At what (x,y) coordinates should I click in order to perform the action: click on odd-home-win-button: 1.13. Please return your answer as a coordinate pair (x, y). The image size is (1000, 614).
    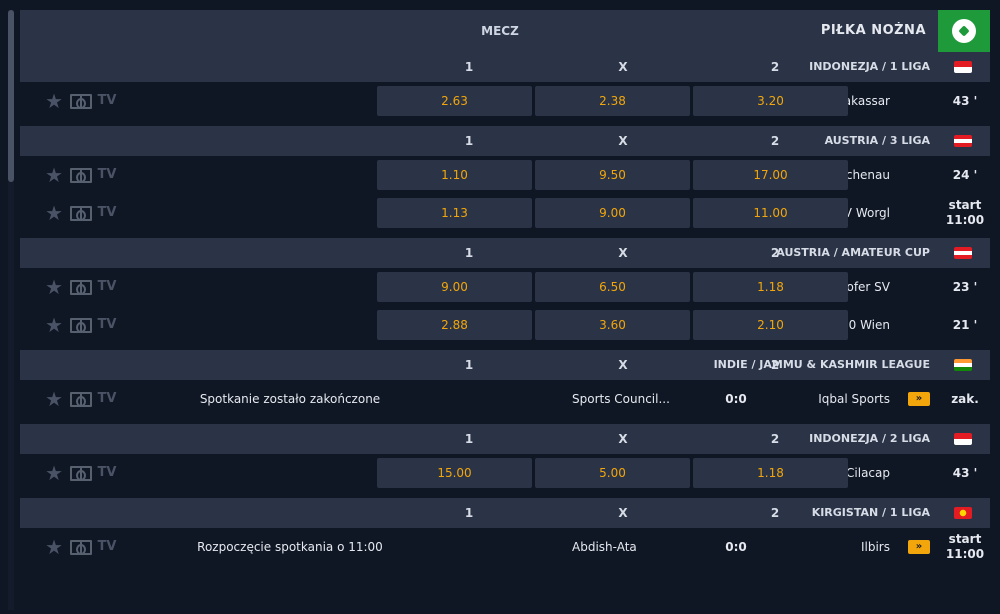
    Looking at the image, I should click on (454, 213).